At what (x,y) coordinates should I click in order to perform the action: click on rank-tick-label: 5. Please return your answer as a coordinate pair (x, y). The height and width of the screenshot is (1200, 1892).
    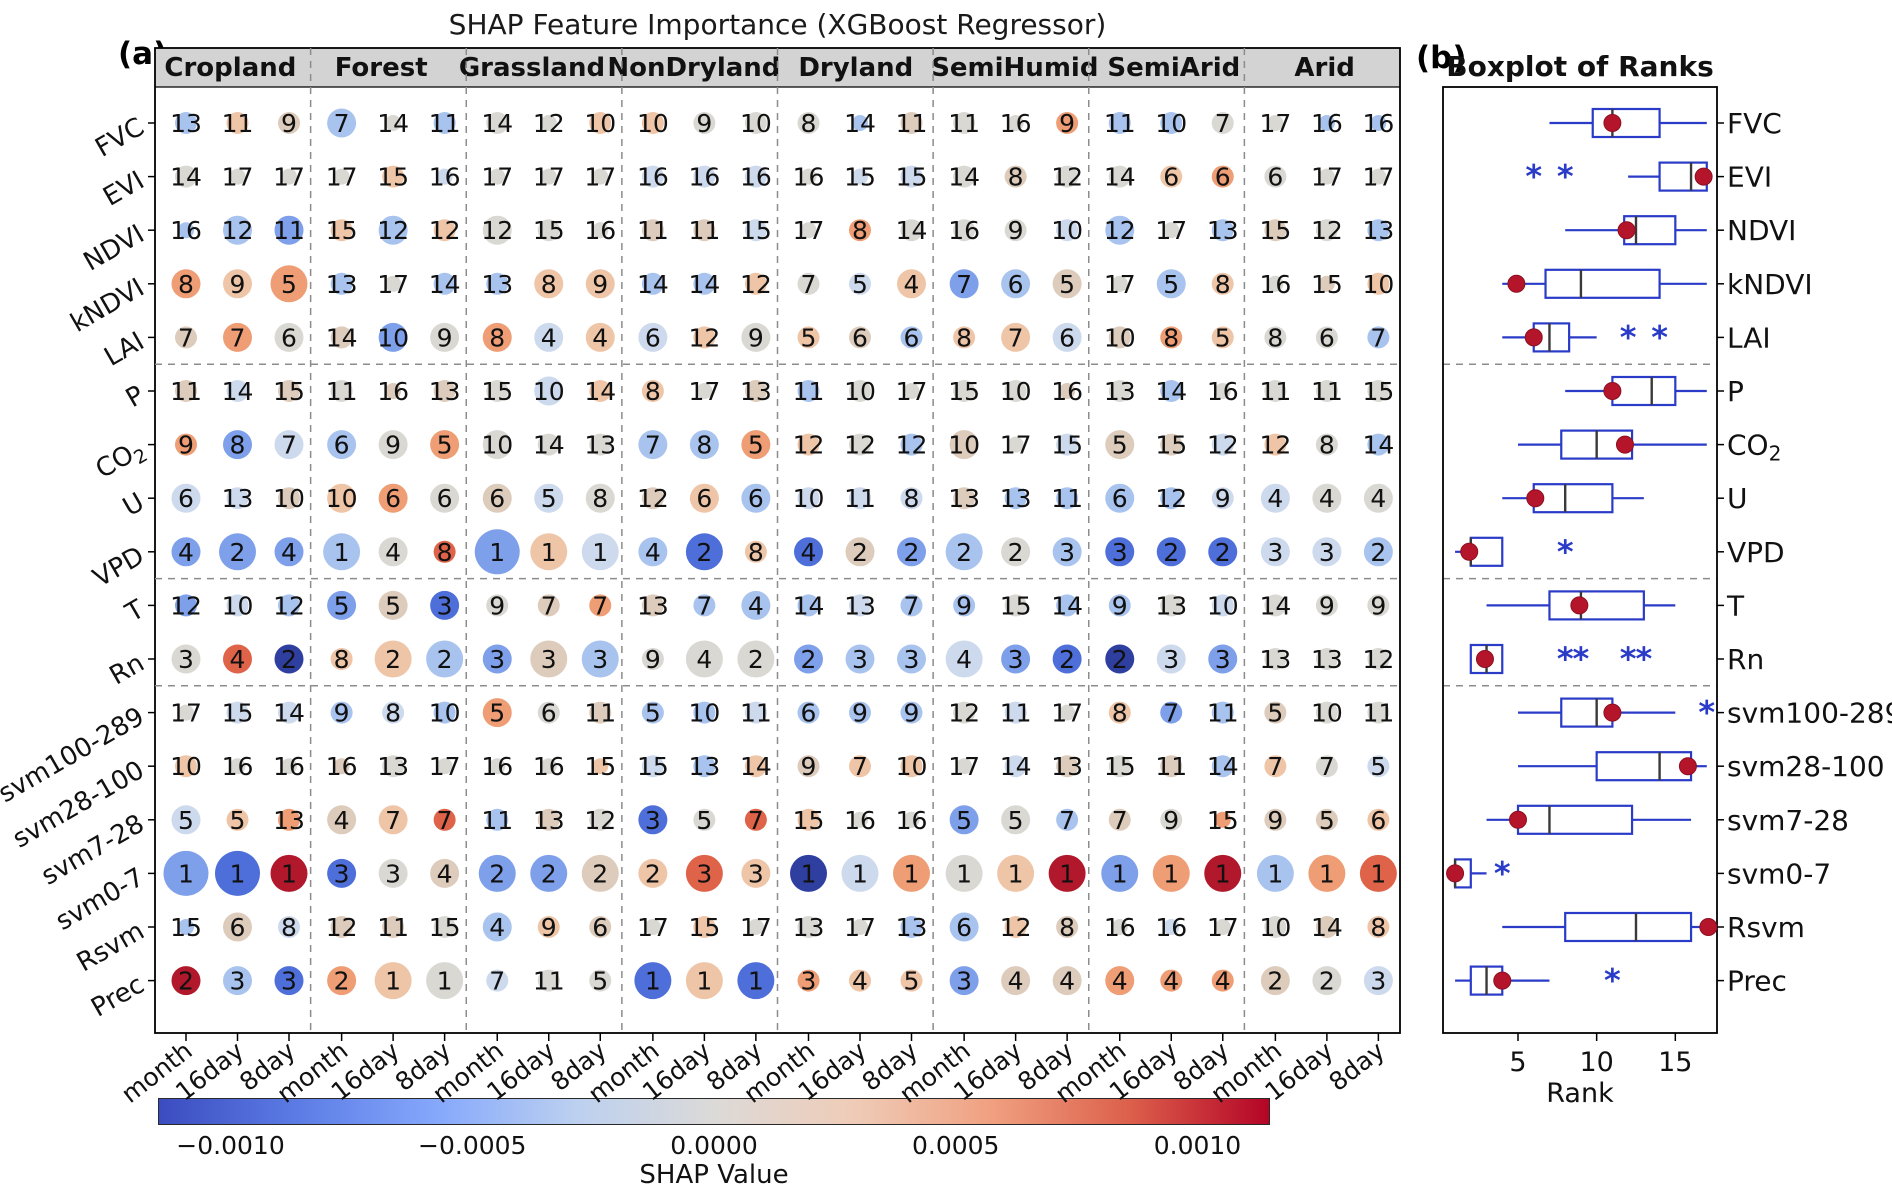
    Looking at the image, I should click on (1517, 1062).